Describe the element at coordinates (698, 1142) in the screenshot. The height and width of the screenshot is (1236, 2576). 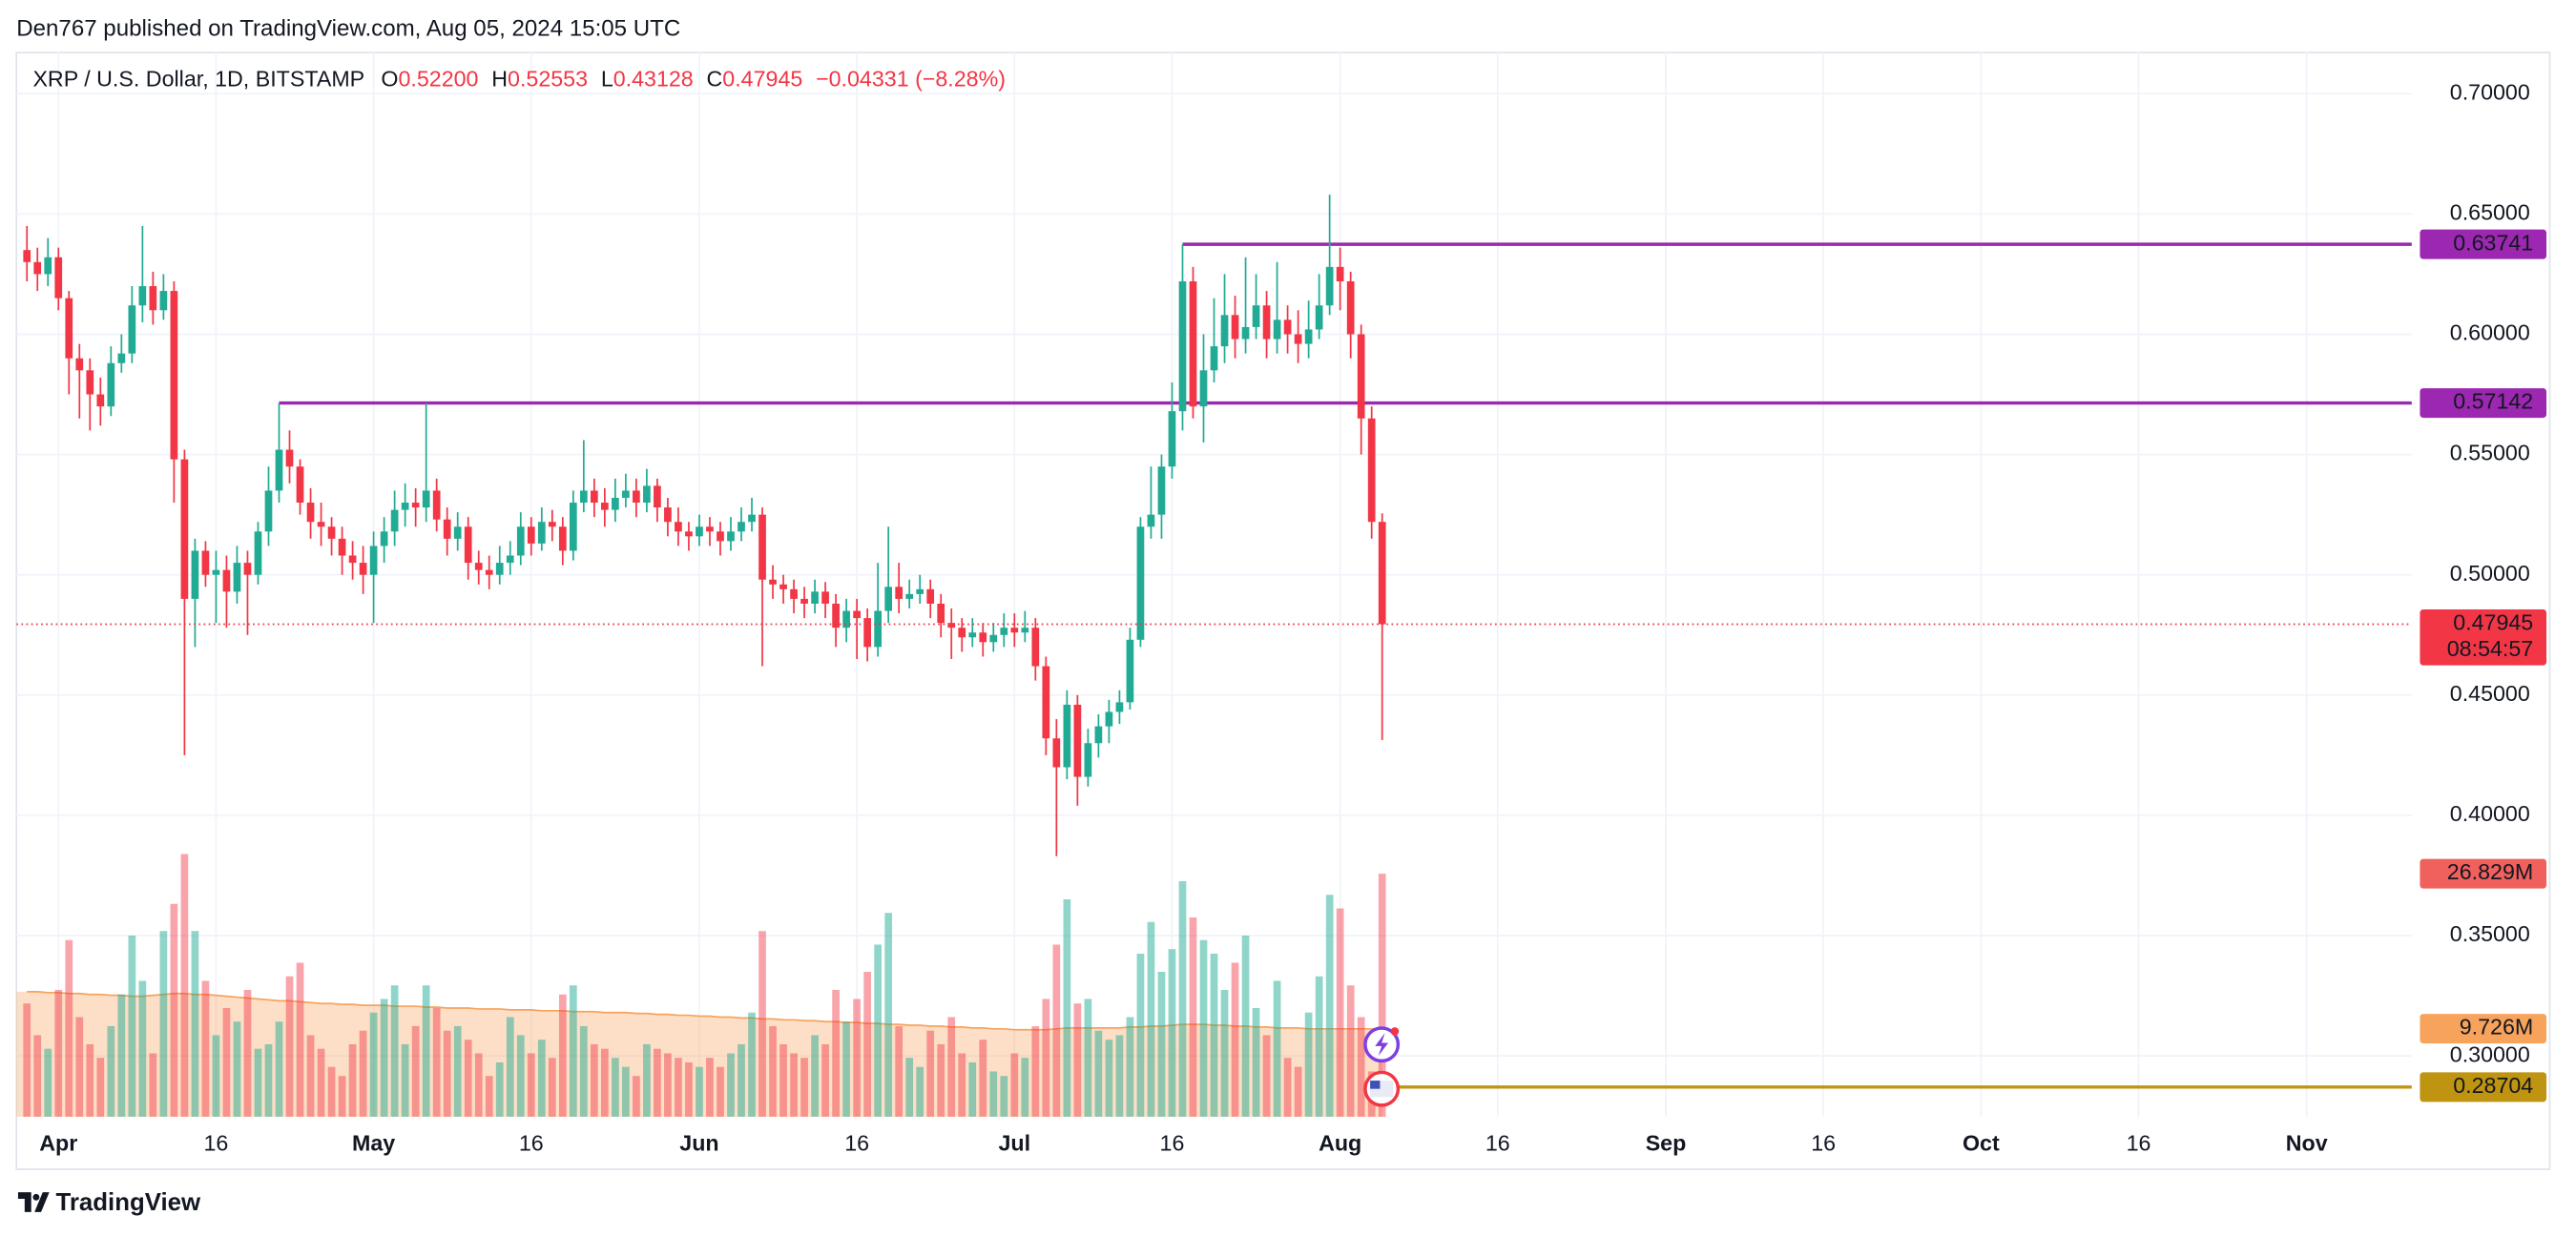
I see `x-tick-label: Jun` at that location.